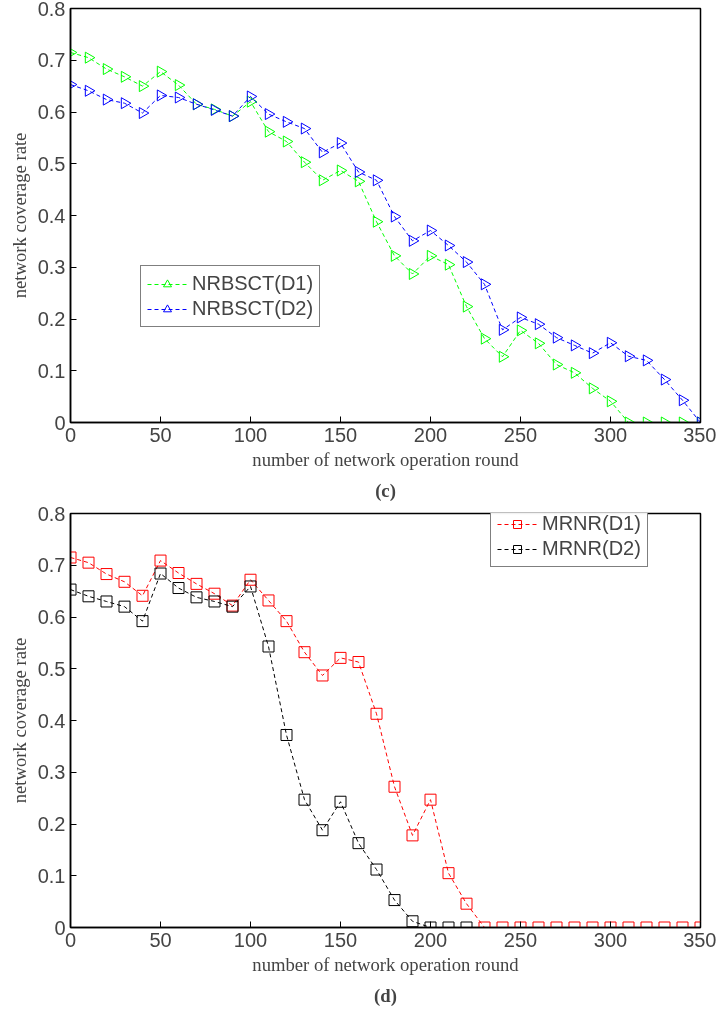  I want to click on text: (c), so click(385, 490).